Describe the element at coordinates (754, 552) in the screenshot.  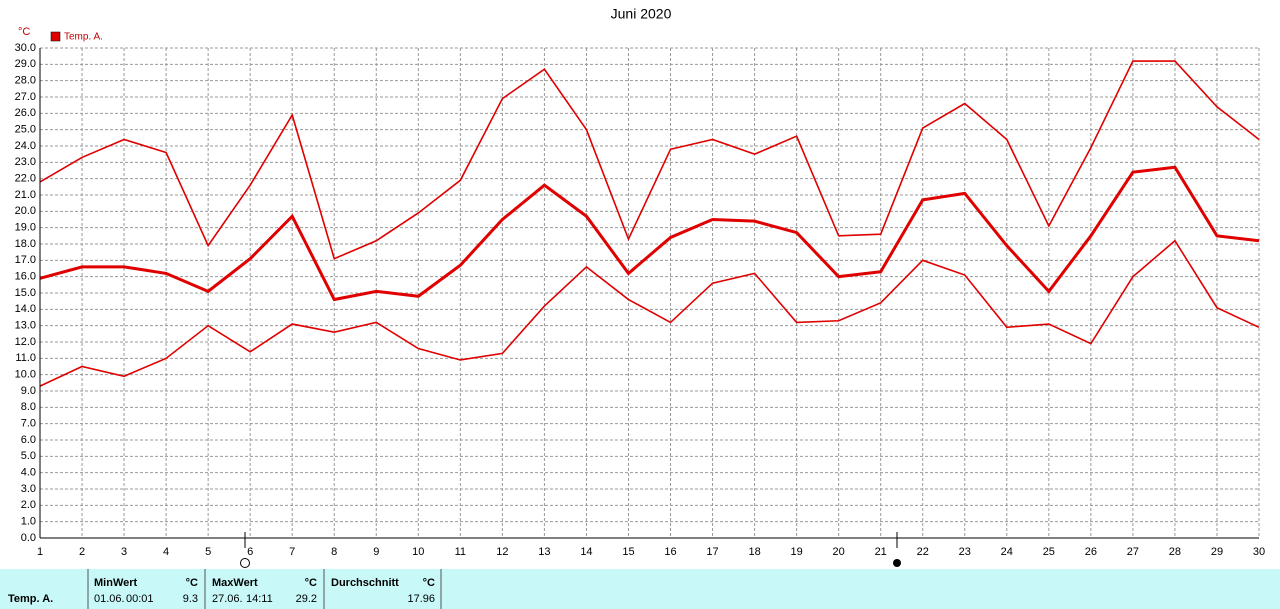
I see `x-tick-label: 18` at that location.